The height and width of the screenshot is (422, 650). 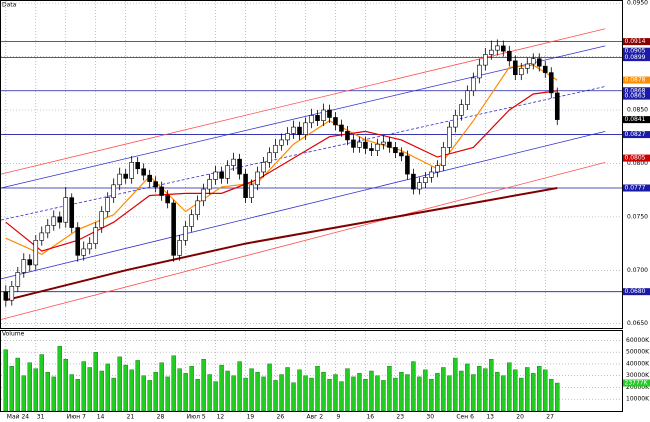 What do you see at coordinates (638, 363) in the screenshot?
I see `y-tick-label: 40000K` at bounding box center [638, 363].